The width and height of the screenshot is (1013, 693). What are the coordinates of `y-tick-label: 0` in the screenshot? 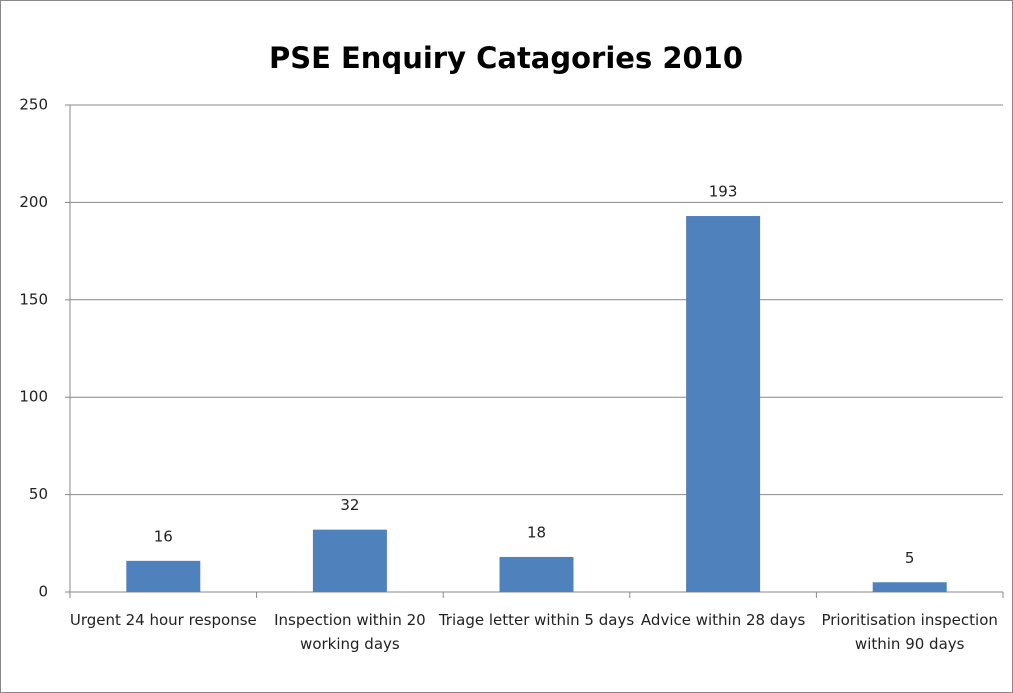 It's located at (43, 592).